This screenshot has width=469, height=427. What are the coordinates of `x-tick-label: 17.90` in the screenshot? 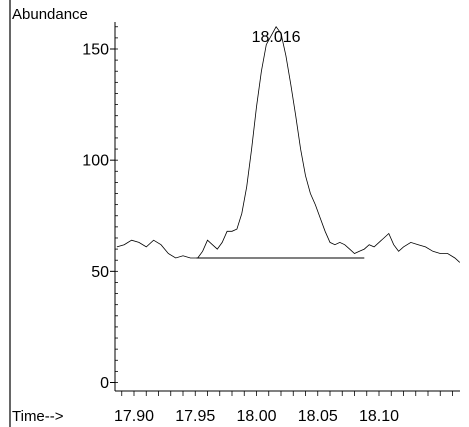 It's located at (134, 416).